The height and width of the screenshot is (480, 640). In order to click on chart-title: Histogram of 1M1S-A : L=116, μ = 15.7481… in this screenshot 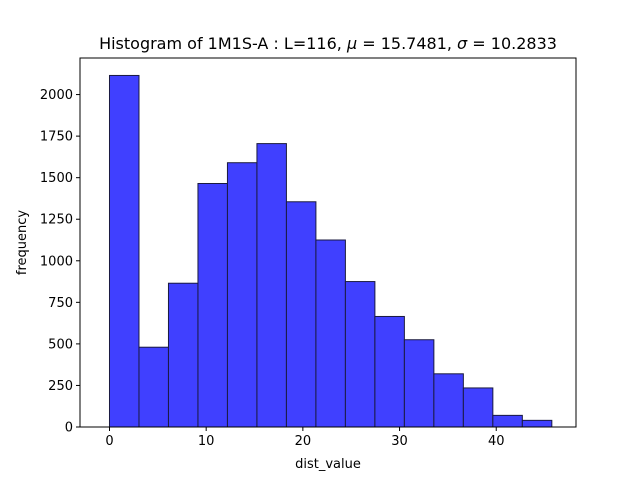, I will do `click(328, 43)`.